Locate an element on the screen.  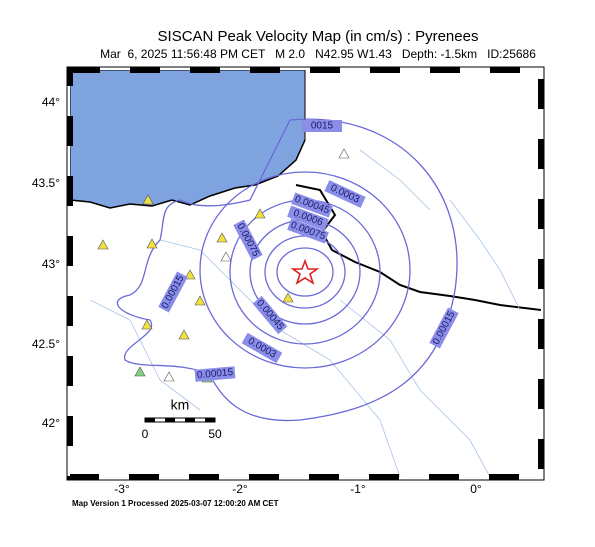
lon-label: -3° is located at coordinates (122, 489).